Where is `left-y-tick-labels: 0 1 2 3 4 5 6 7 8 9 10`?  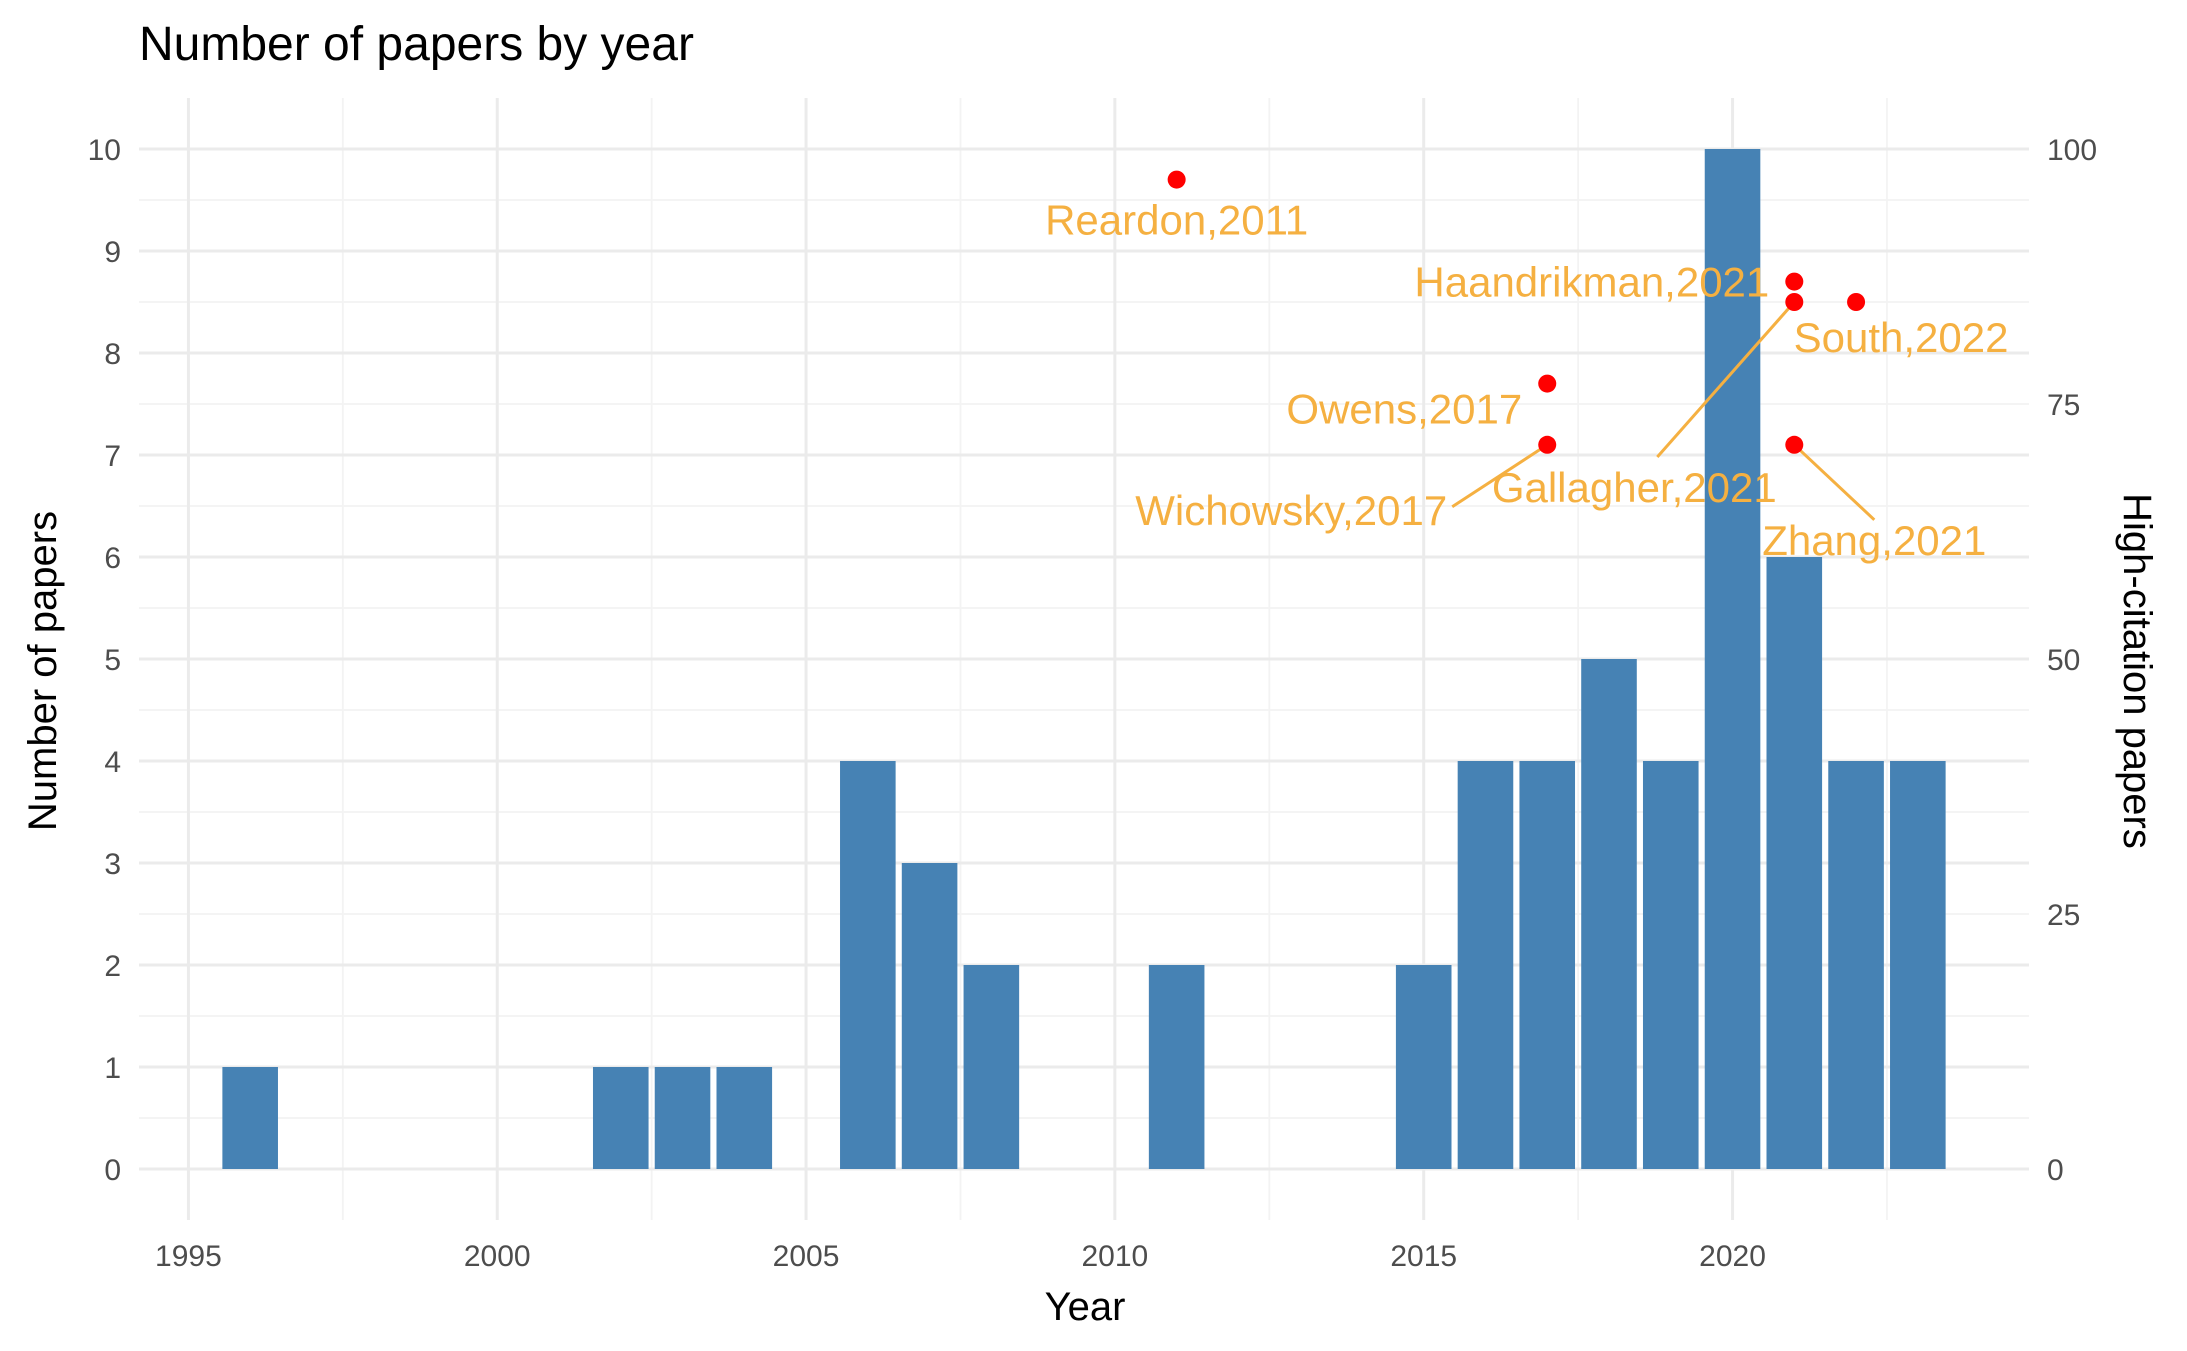
left-y-tick-labels: 0 1 2 3 4 5 6 7 8 9 10 is located at coordinates (104, 660).